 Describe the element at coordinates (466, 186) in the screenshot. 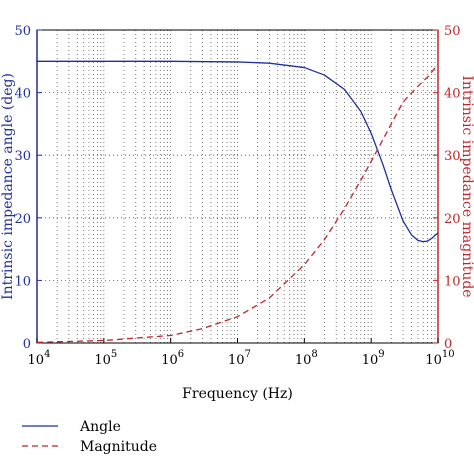

I see `y-axis-right-title: Intrinsic impedance magnitude` at that location.